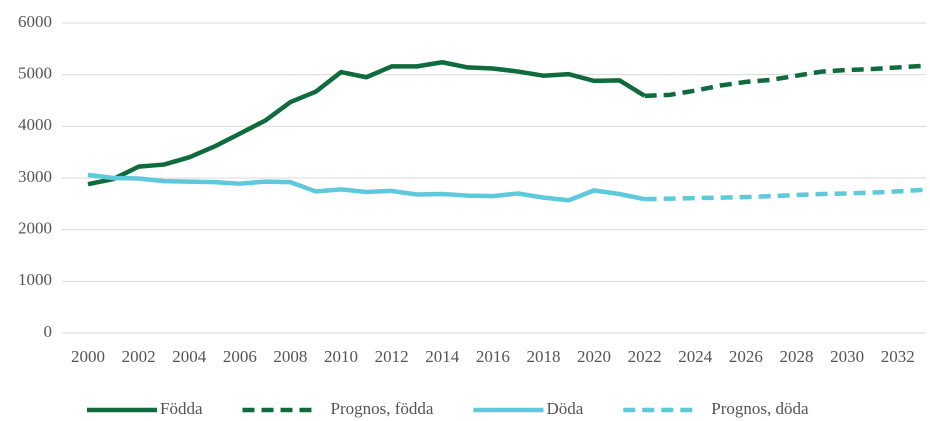 This screenshot has height=421, width=930. Describe the element at coordinates (695, 356) in the screenshot. I see `x-tick-label: 2024` at that location.